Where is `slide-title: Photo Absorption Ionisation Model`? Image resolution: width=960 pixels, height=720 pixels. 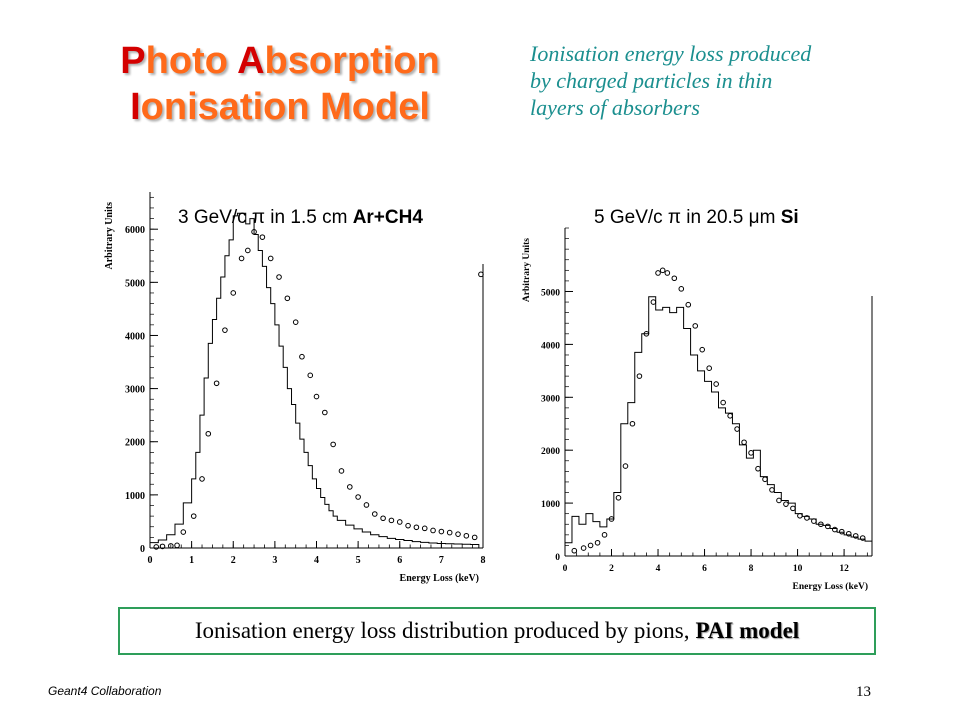 slide-title: Photo Absorption Ionisation Model is located at coordinates (280, 84).